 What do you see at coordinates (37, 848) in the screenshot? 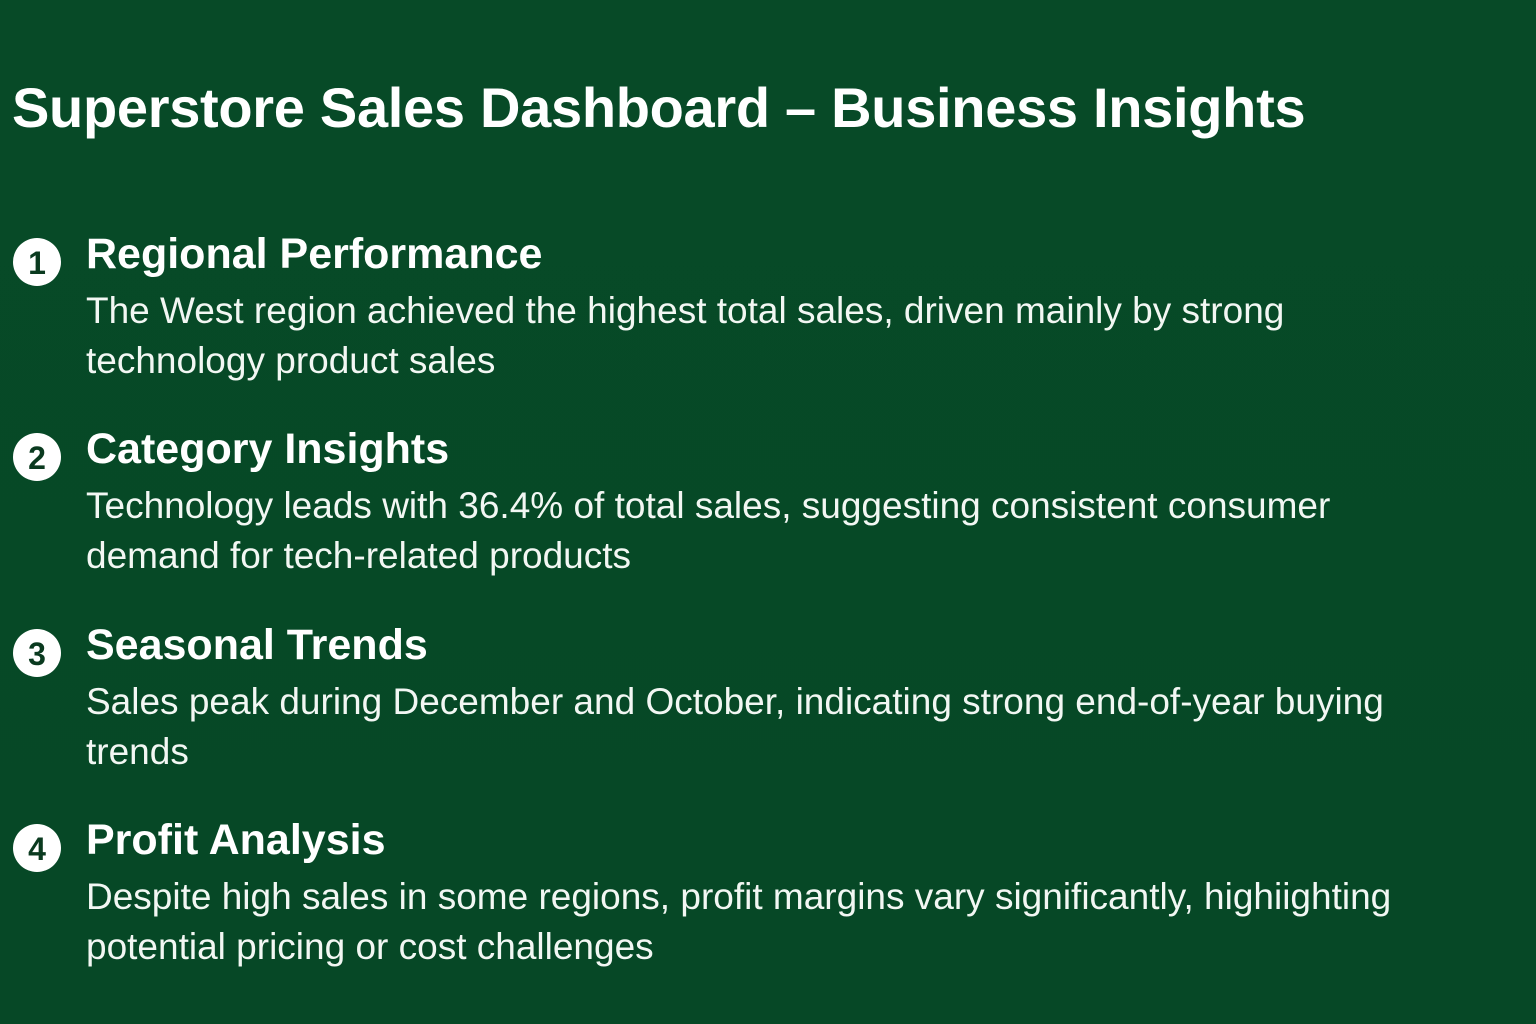
I see `number-badge: 4` at bounding box center [37, 848].